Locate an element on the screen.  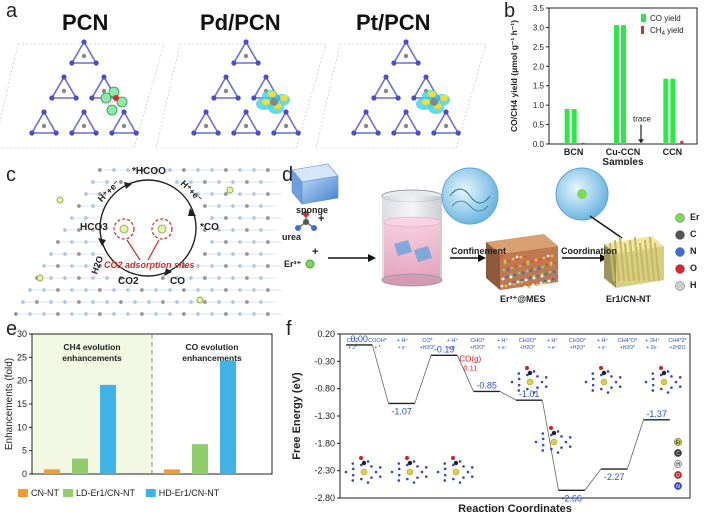
step-label-top: CHO* is located at coordinates (477, 341).